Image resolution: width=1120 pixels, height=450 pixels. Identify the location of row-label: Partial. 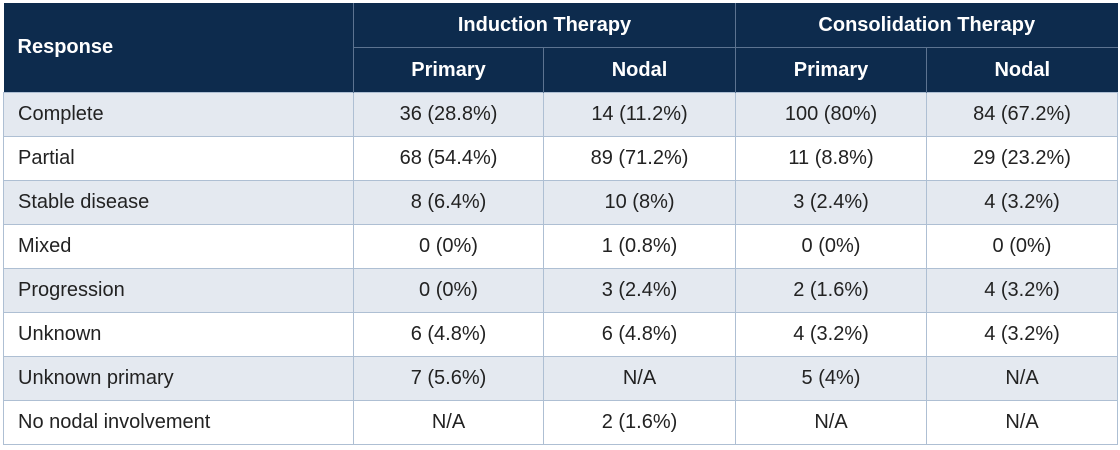
(178, 158).